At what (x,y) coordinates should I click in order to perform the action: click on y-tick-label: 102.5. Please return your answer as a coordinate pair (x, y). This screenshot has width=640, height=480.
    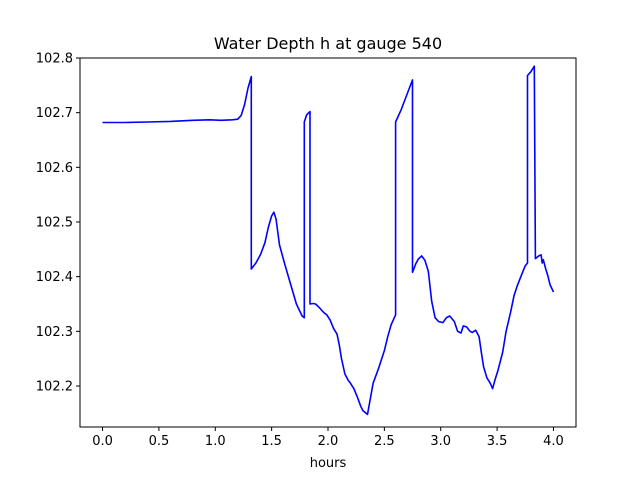
    Looking at the image, I should click on (54, 223).